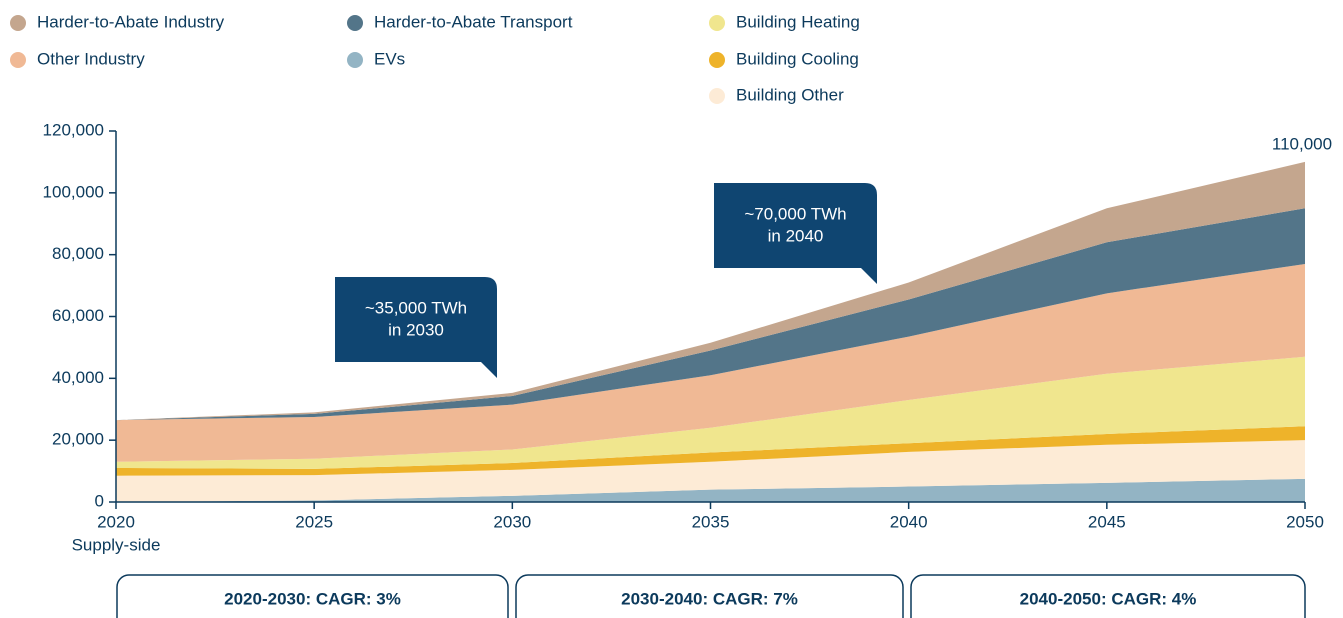 The image size is (1343, 618). I want to click on x-tick-label: 2030, so click(512, 521).